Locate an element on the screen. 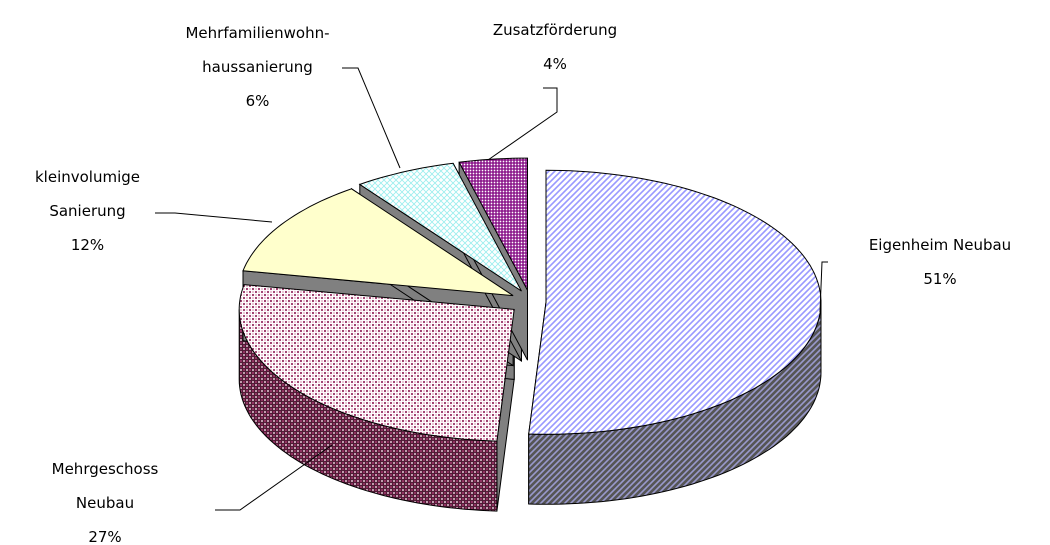  slice-label: Mehrfamilienwohn-haussanierung 6% is located at coordinates (257, 67).